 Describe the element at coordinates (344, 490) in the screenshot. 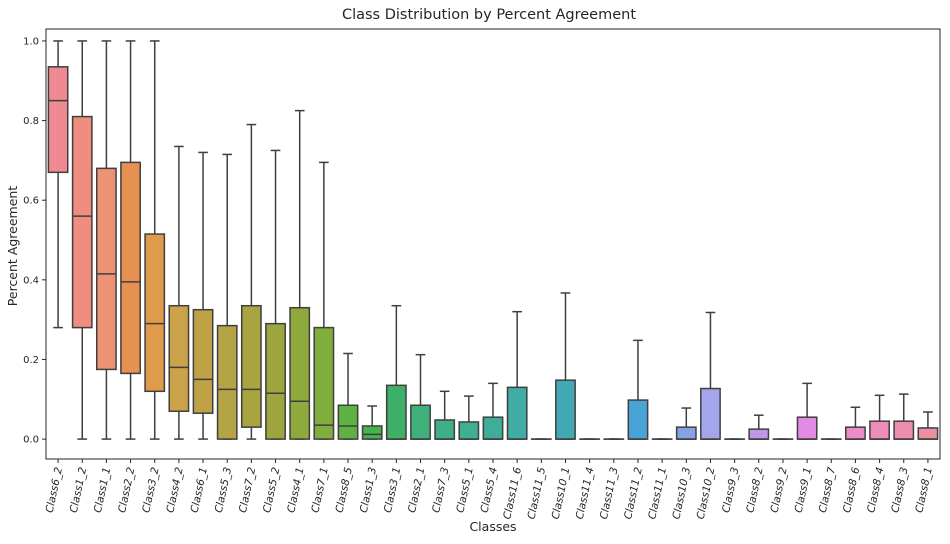

I see `x-tick-label: Class8_5` at that location.